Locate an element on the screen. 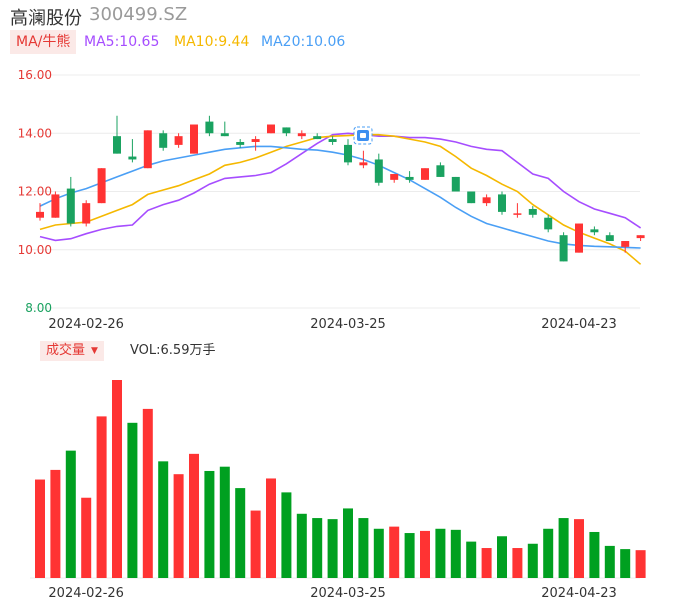 The width and height of the screenshot is (686, 606). stock-name: 高澜股份 is located at coordinates (46, 18).